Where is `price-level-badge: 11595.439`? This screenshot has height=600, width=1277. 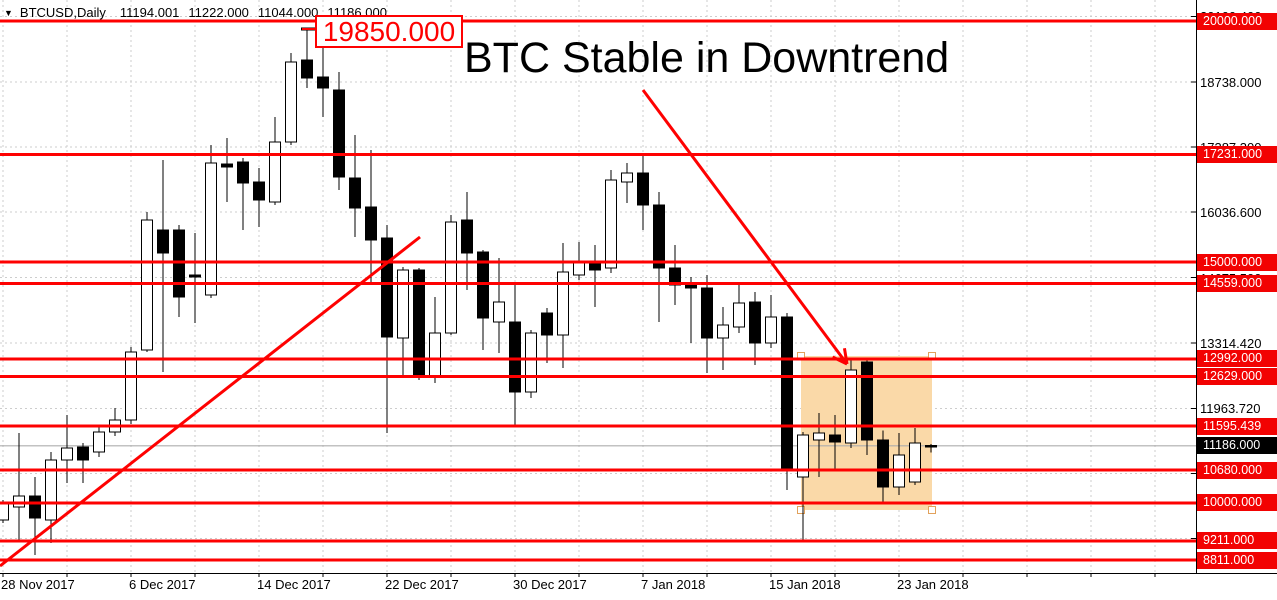
price-level-badge: 11595.439 is located at coordinates (1237, 426).